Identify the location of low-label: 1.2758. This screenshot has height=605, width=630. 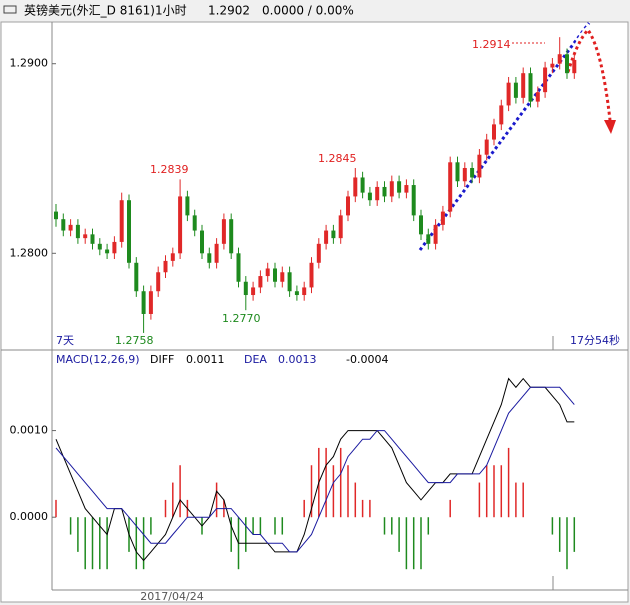
(134, 340).